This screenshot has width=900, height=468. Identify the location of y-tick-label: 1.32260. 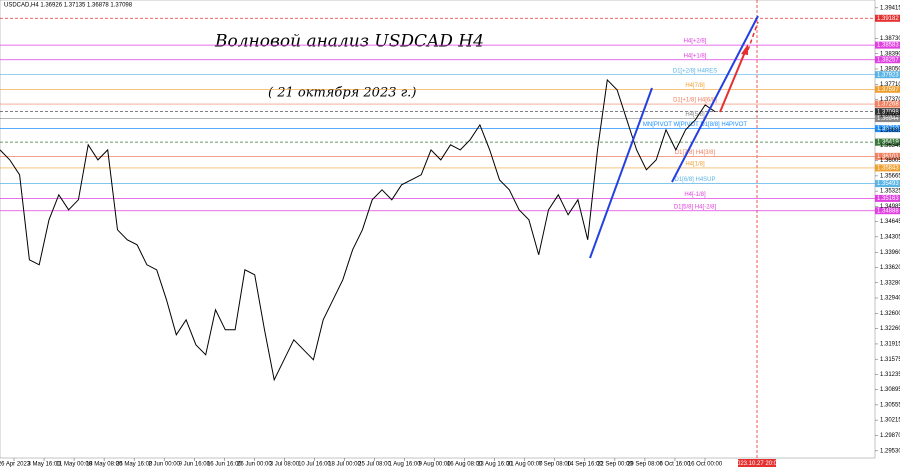
(890, 329).